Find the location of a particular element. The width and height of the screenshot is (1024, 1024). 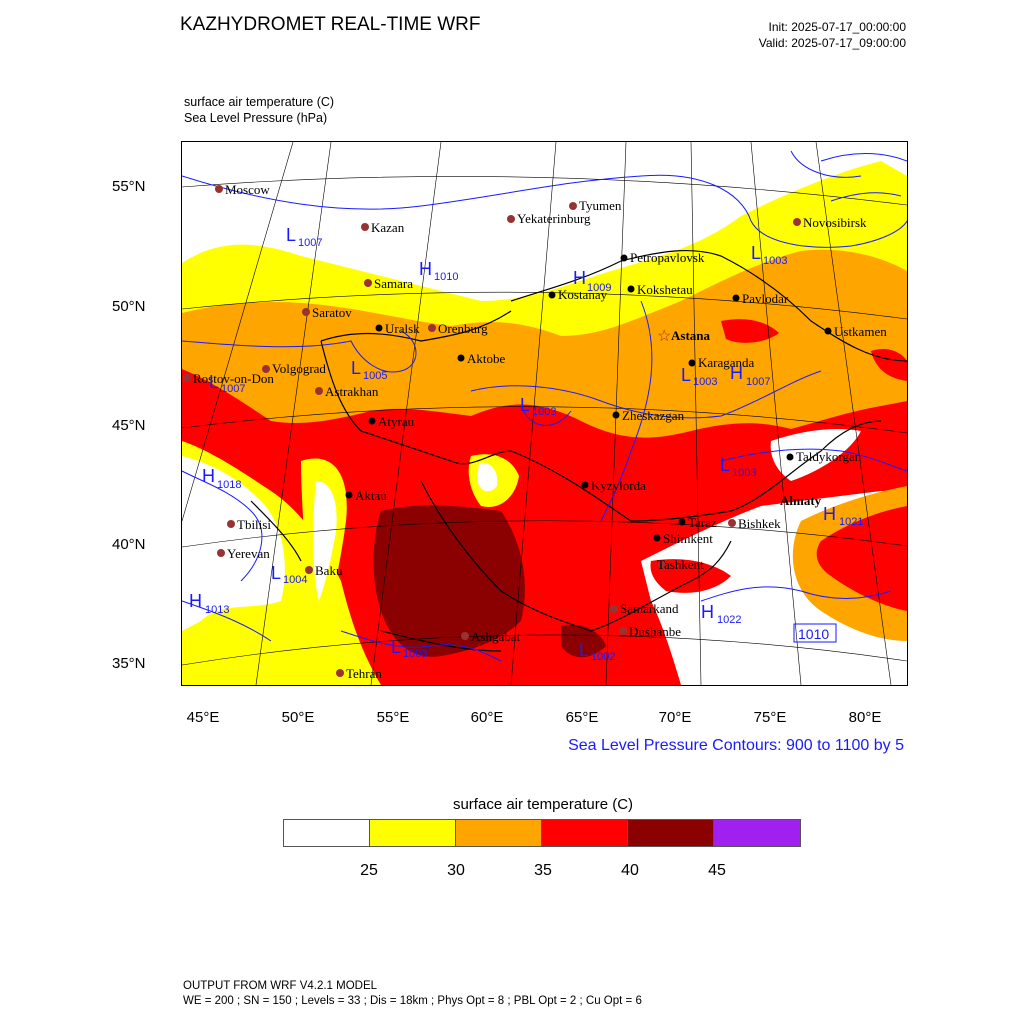

city-label-tehran: Tehran is located at coordinates (364, 673).